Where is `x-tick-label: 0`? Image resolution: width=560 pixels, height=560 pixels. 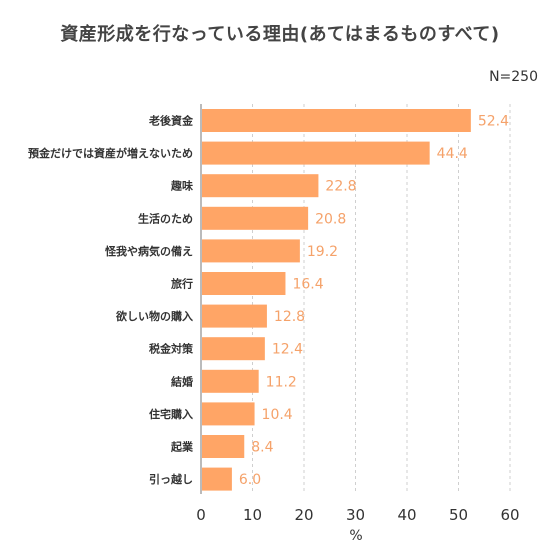
x-tick-label: 0 is located at coordinates (201, 515).